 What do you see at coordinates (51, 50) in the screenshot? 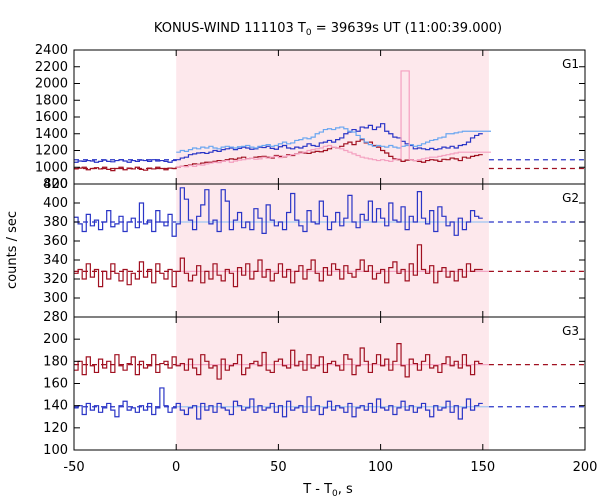
I see `y-tick-label: 2400` at bounding box center [51, 50].